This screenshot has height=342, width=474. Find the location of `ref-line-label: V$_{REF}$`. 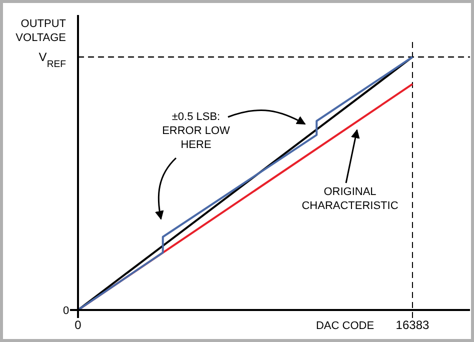

ref-line-label: V$_{REF}$ is located at coordinates (52, 60).